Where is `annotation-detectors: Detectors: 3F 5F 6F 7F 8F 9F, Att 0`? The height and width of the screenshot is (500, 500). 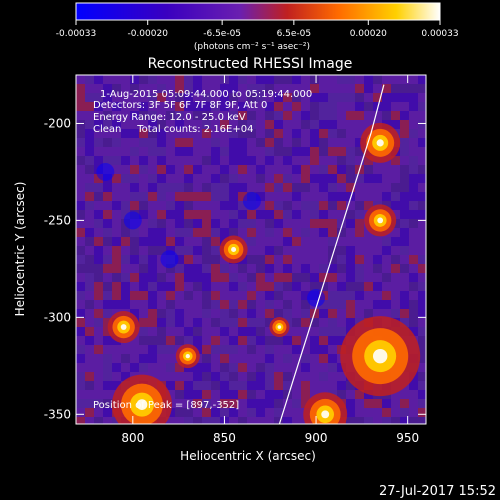
annotation-detectors: Detectors: 3F 5F 6F 7F 8F 9F, Att 0 is located at coordinates (180, 105).